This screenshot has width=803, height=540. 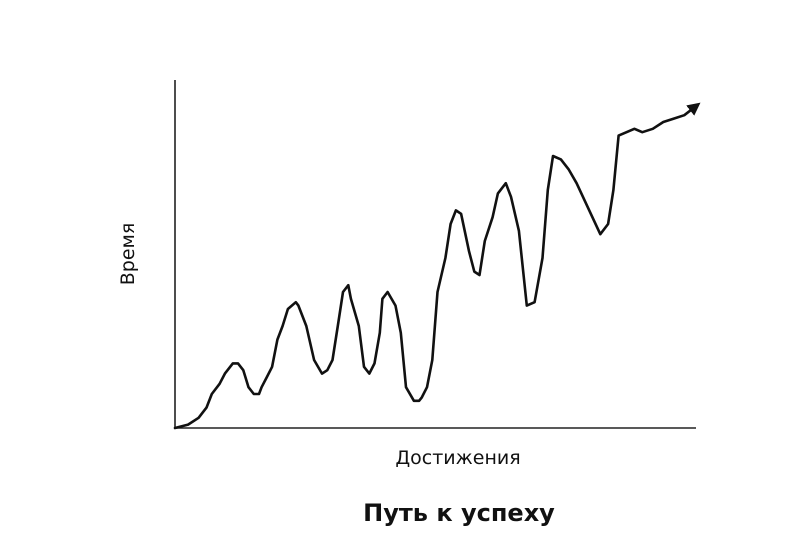 What do you see at coordinates (459, 513) in the screenshot?
I see `chart-title: Путь к успеху` at bounding box center [459, 513].